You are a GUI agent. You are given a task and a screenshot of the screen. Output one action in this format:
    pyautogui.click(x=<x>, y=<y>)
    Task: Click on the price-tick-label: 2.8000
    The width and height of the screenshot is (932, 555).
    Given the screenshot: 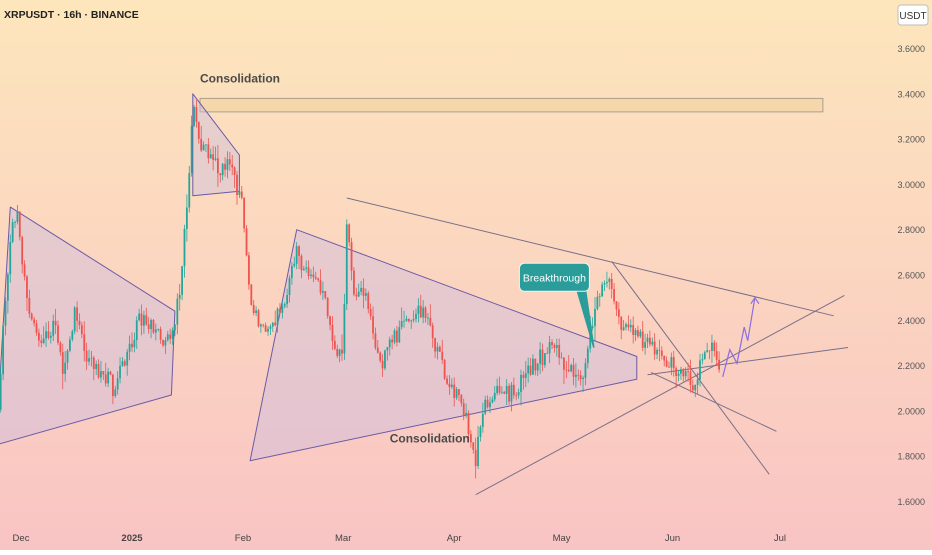 What is the action you would take?
    pyautogui.click(x=911, y=230)
    